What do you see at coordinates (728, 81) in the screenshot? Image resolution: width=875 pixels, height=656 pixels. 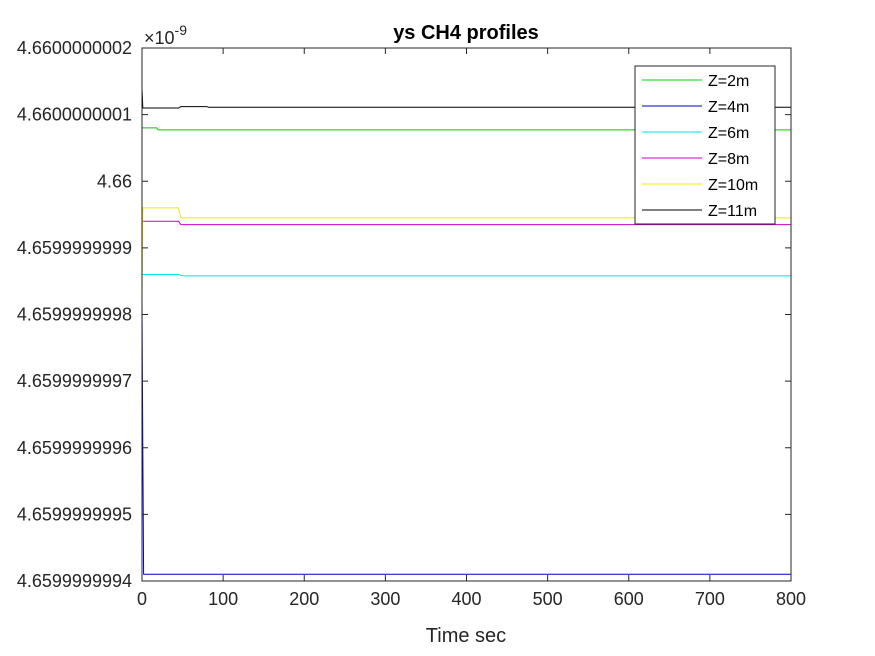 I see `legend-label: Z=2m` at bounding box center [728, 81].